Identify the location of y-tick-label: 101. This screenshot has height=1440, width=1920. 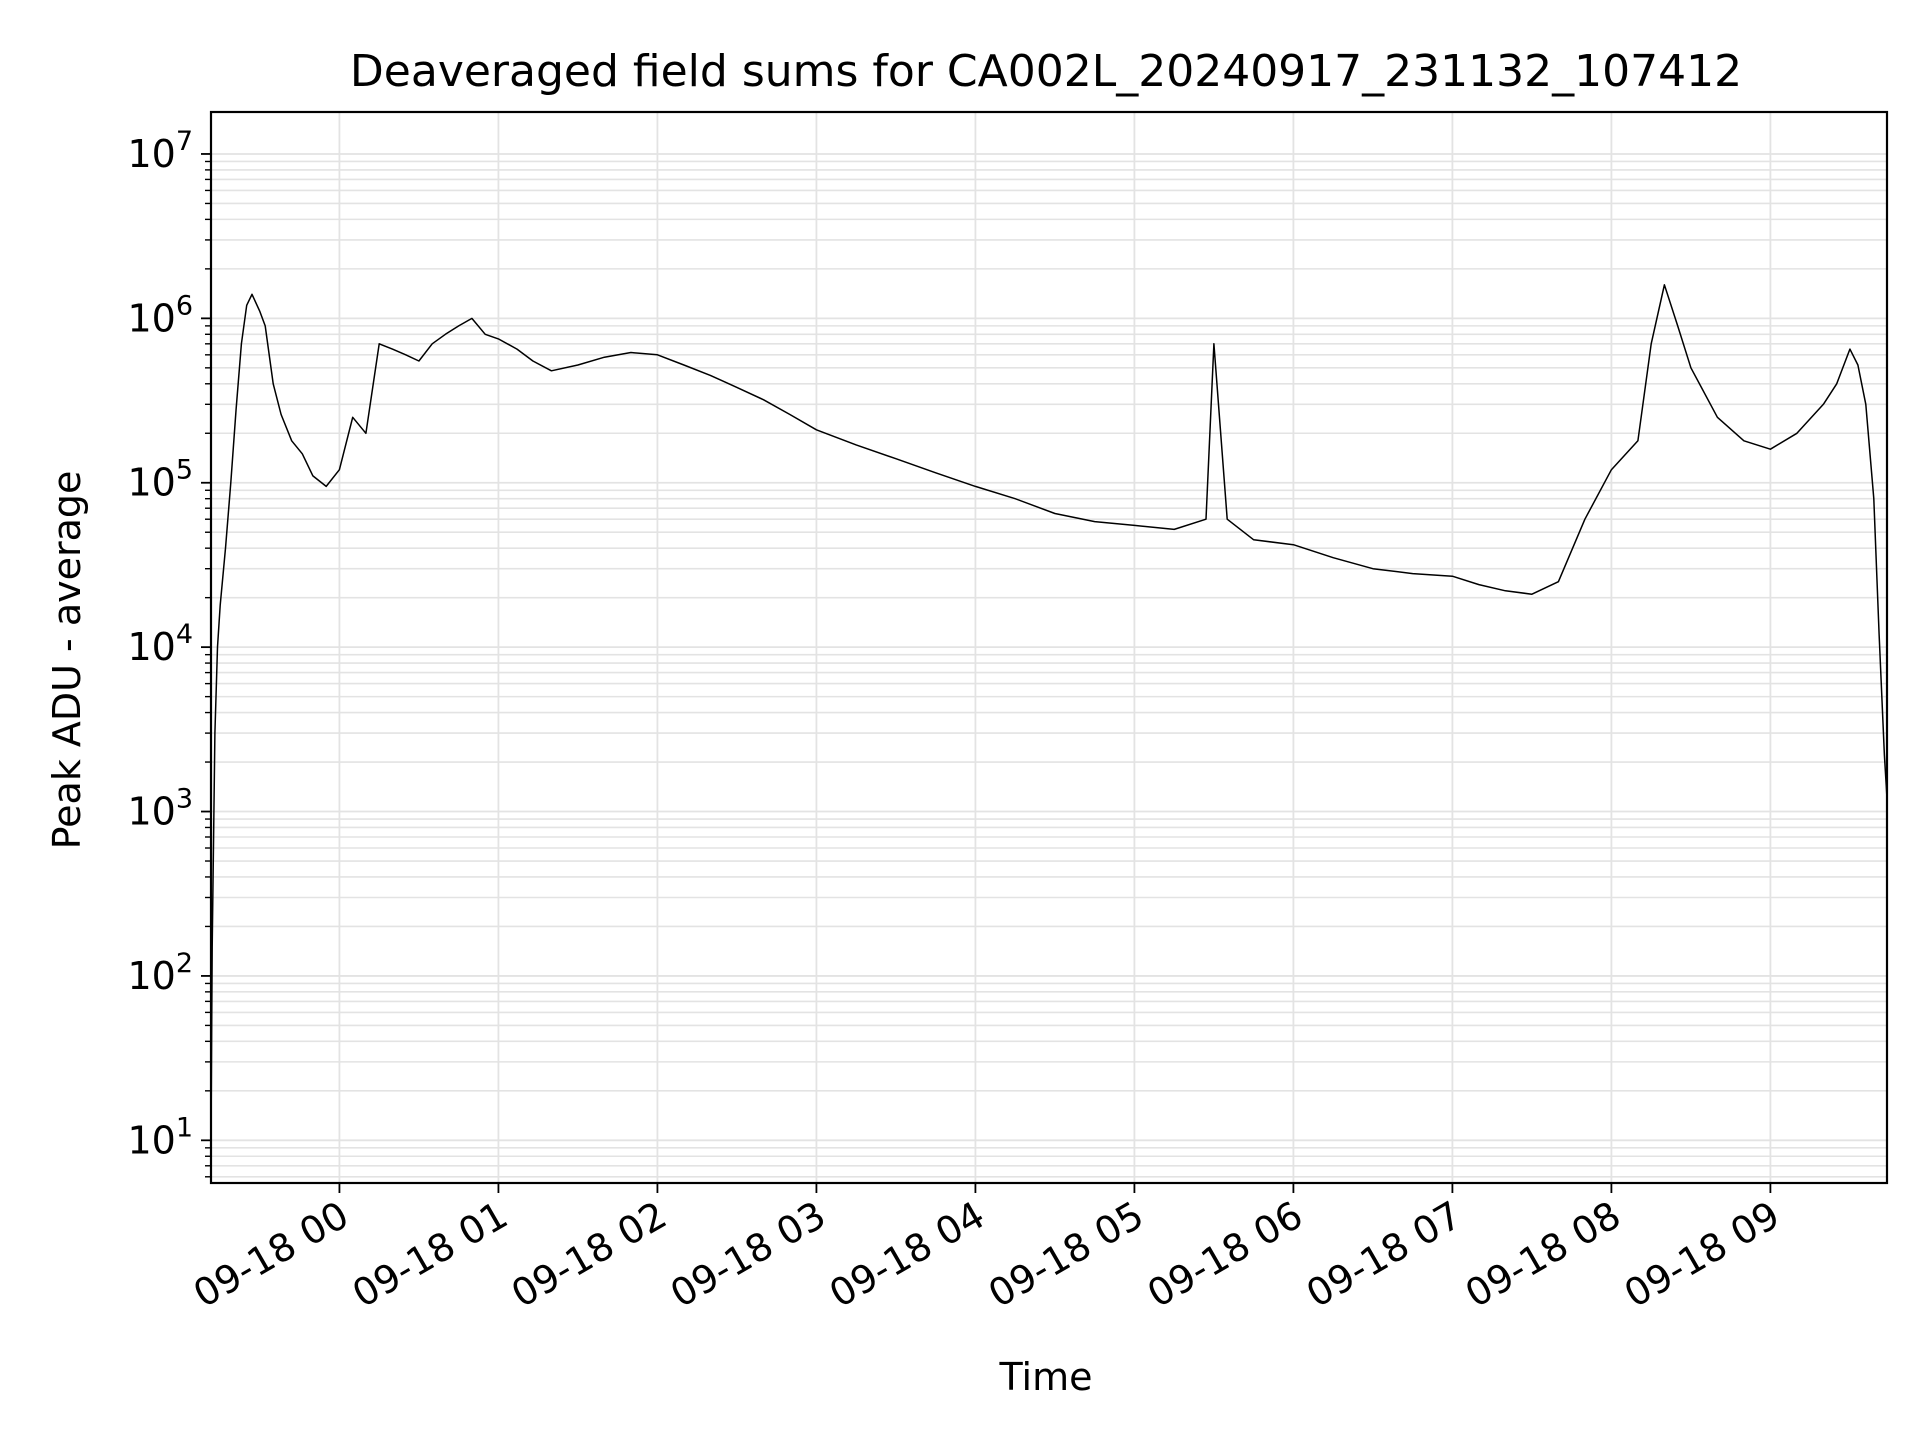
(160, 1137).